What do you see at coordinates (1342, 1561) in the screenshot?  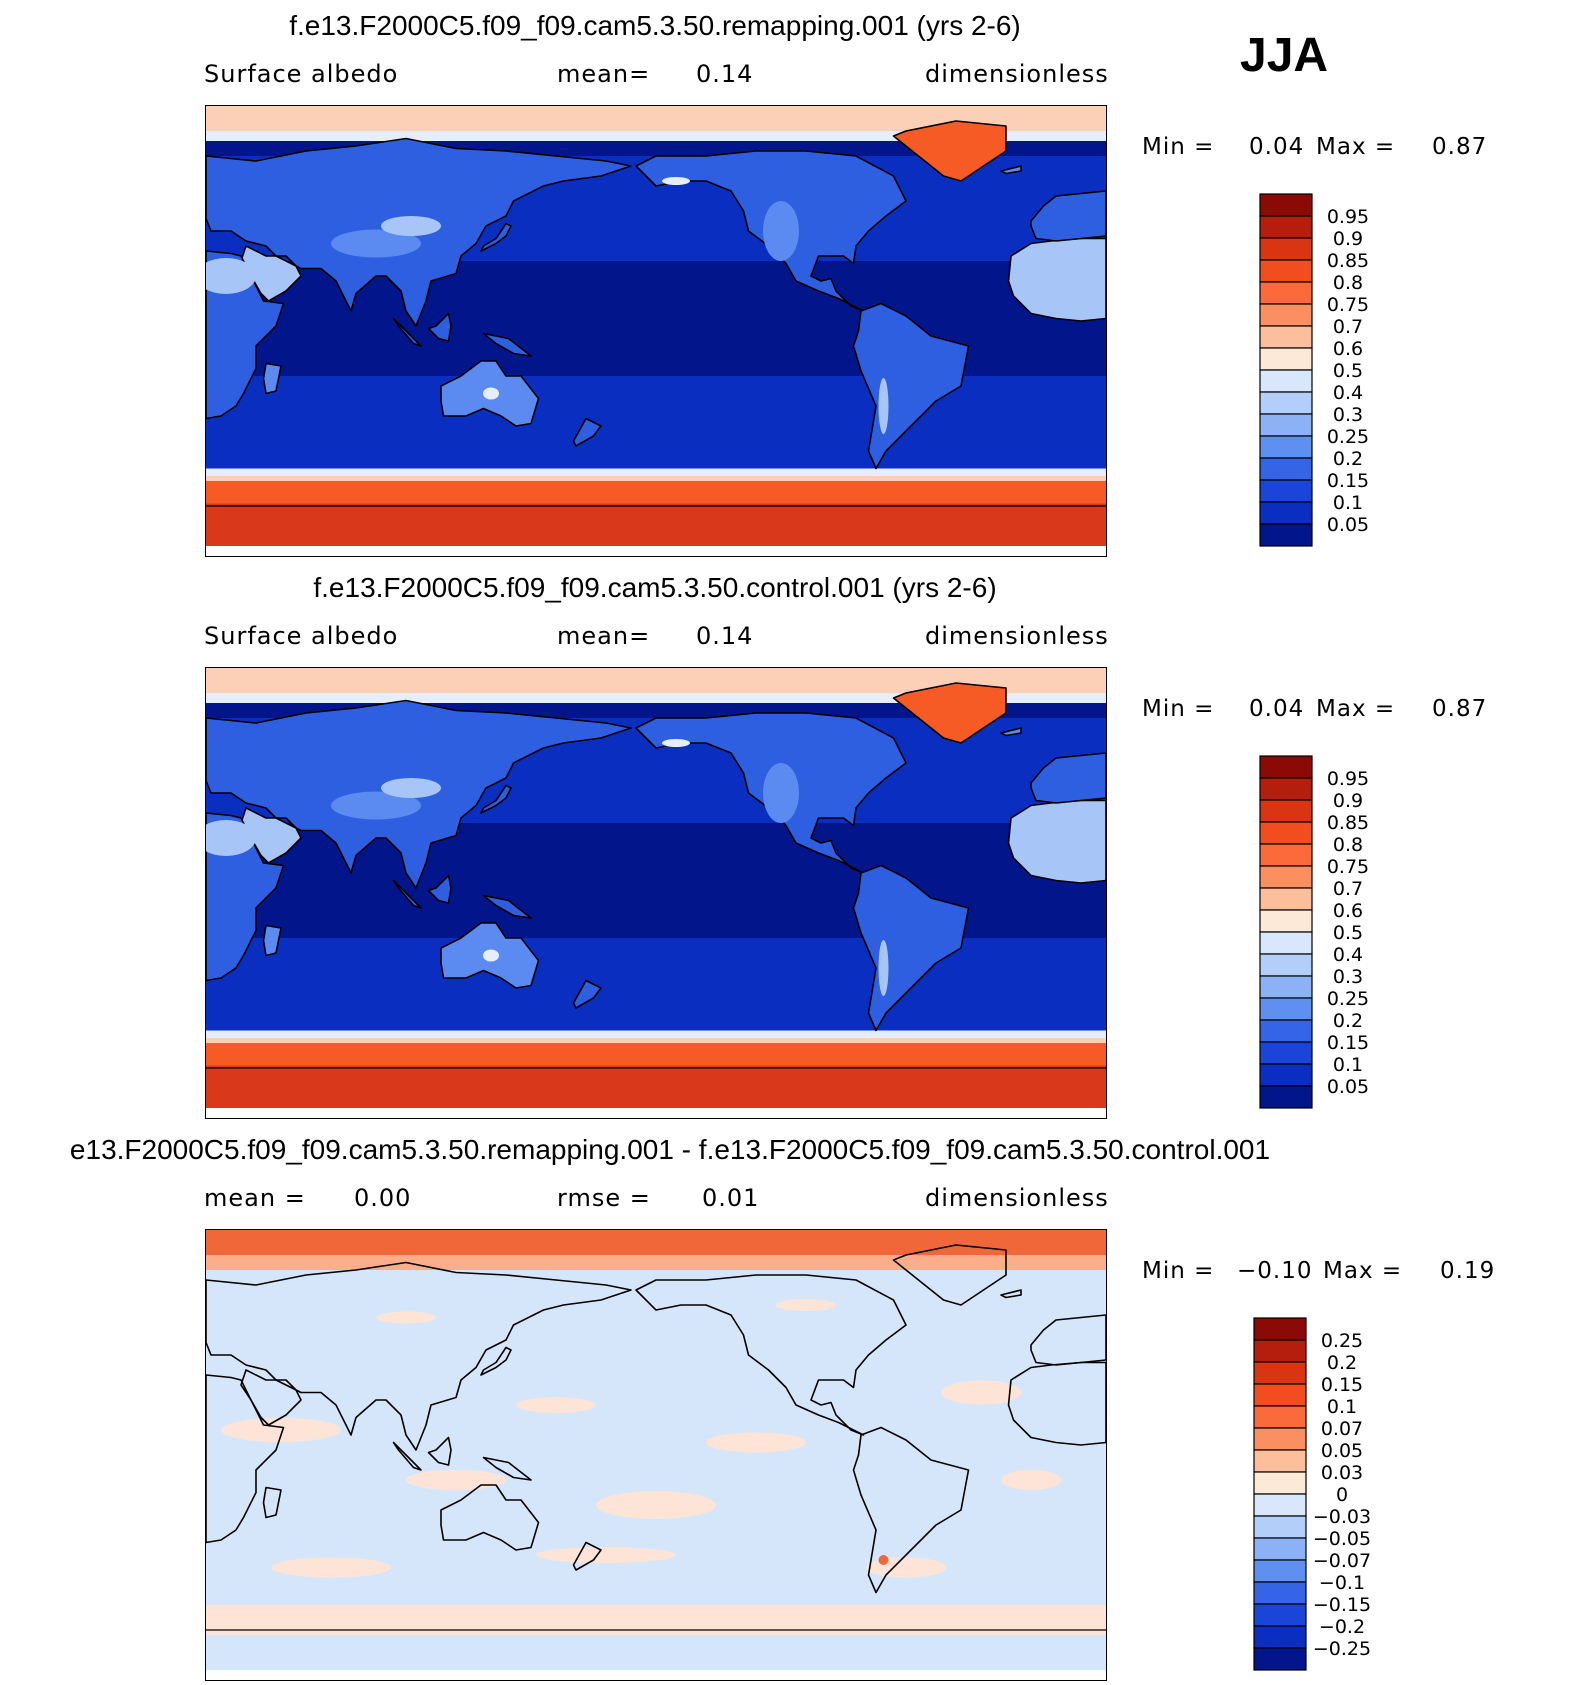 I see `colorbar-tick-label: −0.07` at bounding box center [1342, 1561].